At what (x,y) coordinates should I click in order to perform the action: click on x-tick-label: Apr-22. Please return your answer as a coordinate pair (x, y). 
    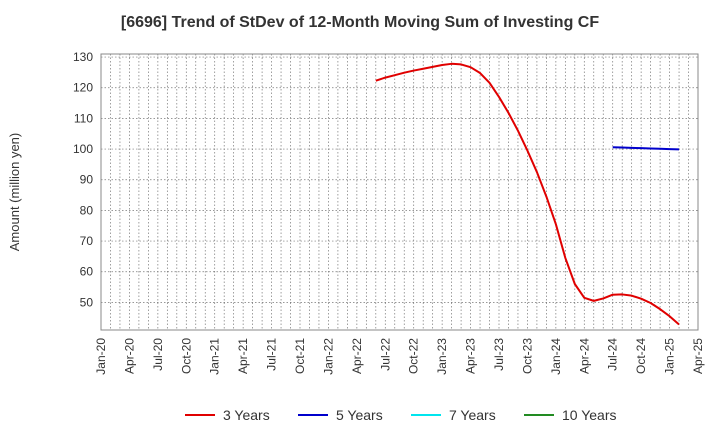
    Looking at the image, I should click on (357, 356).